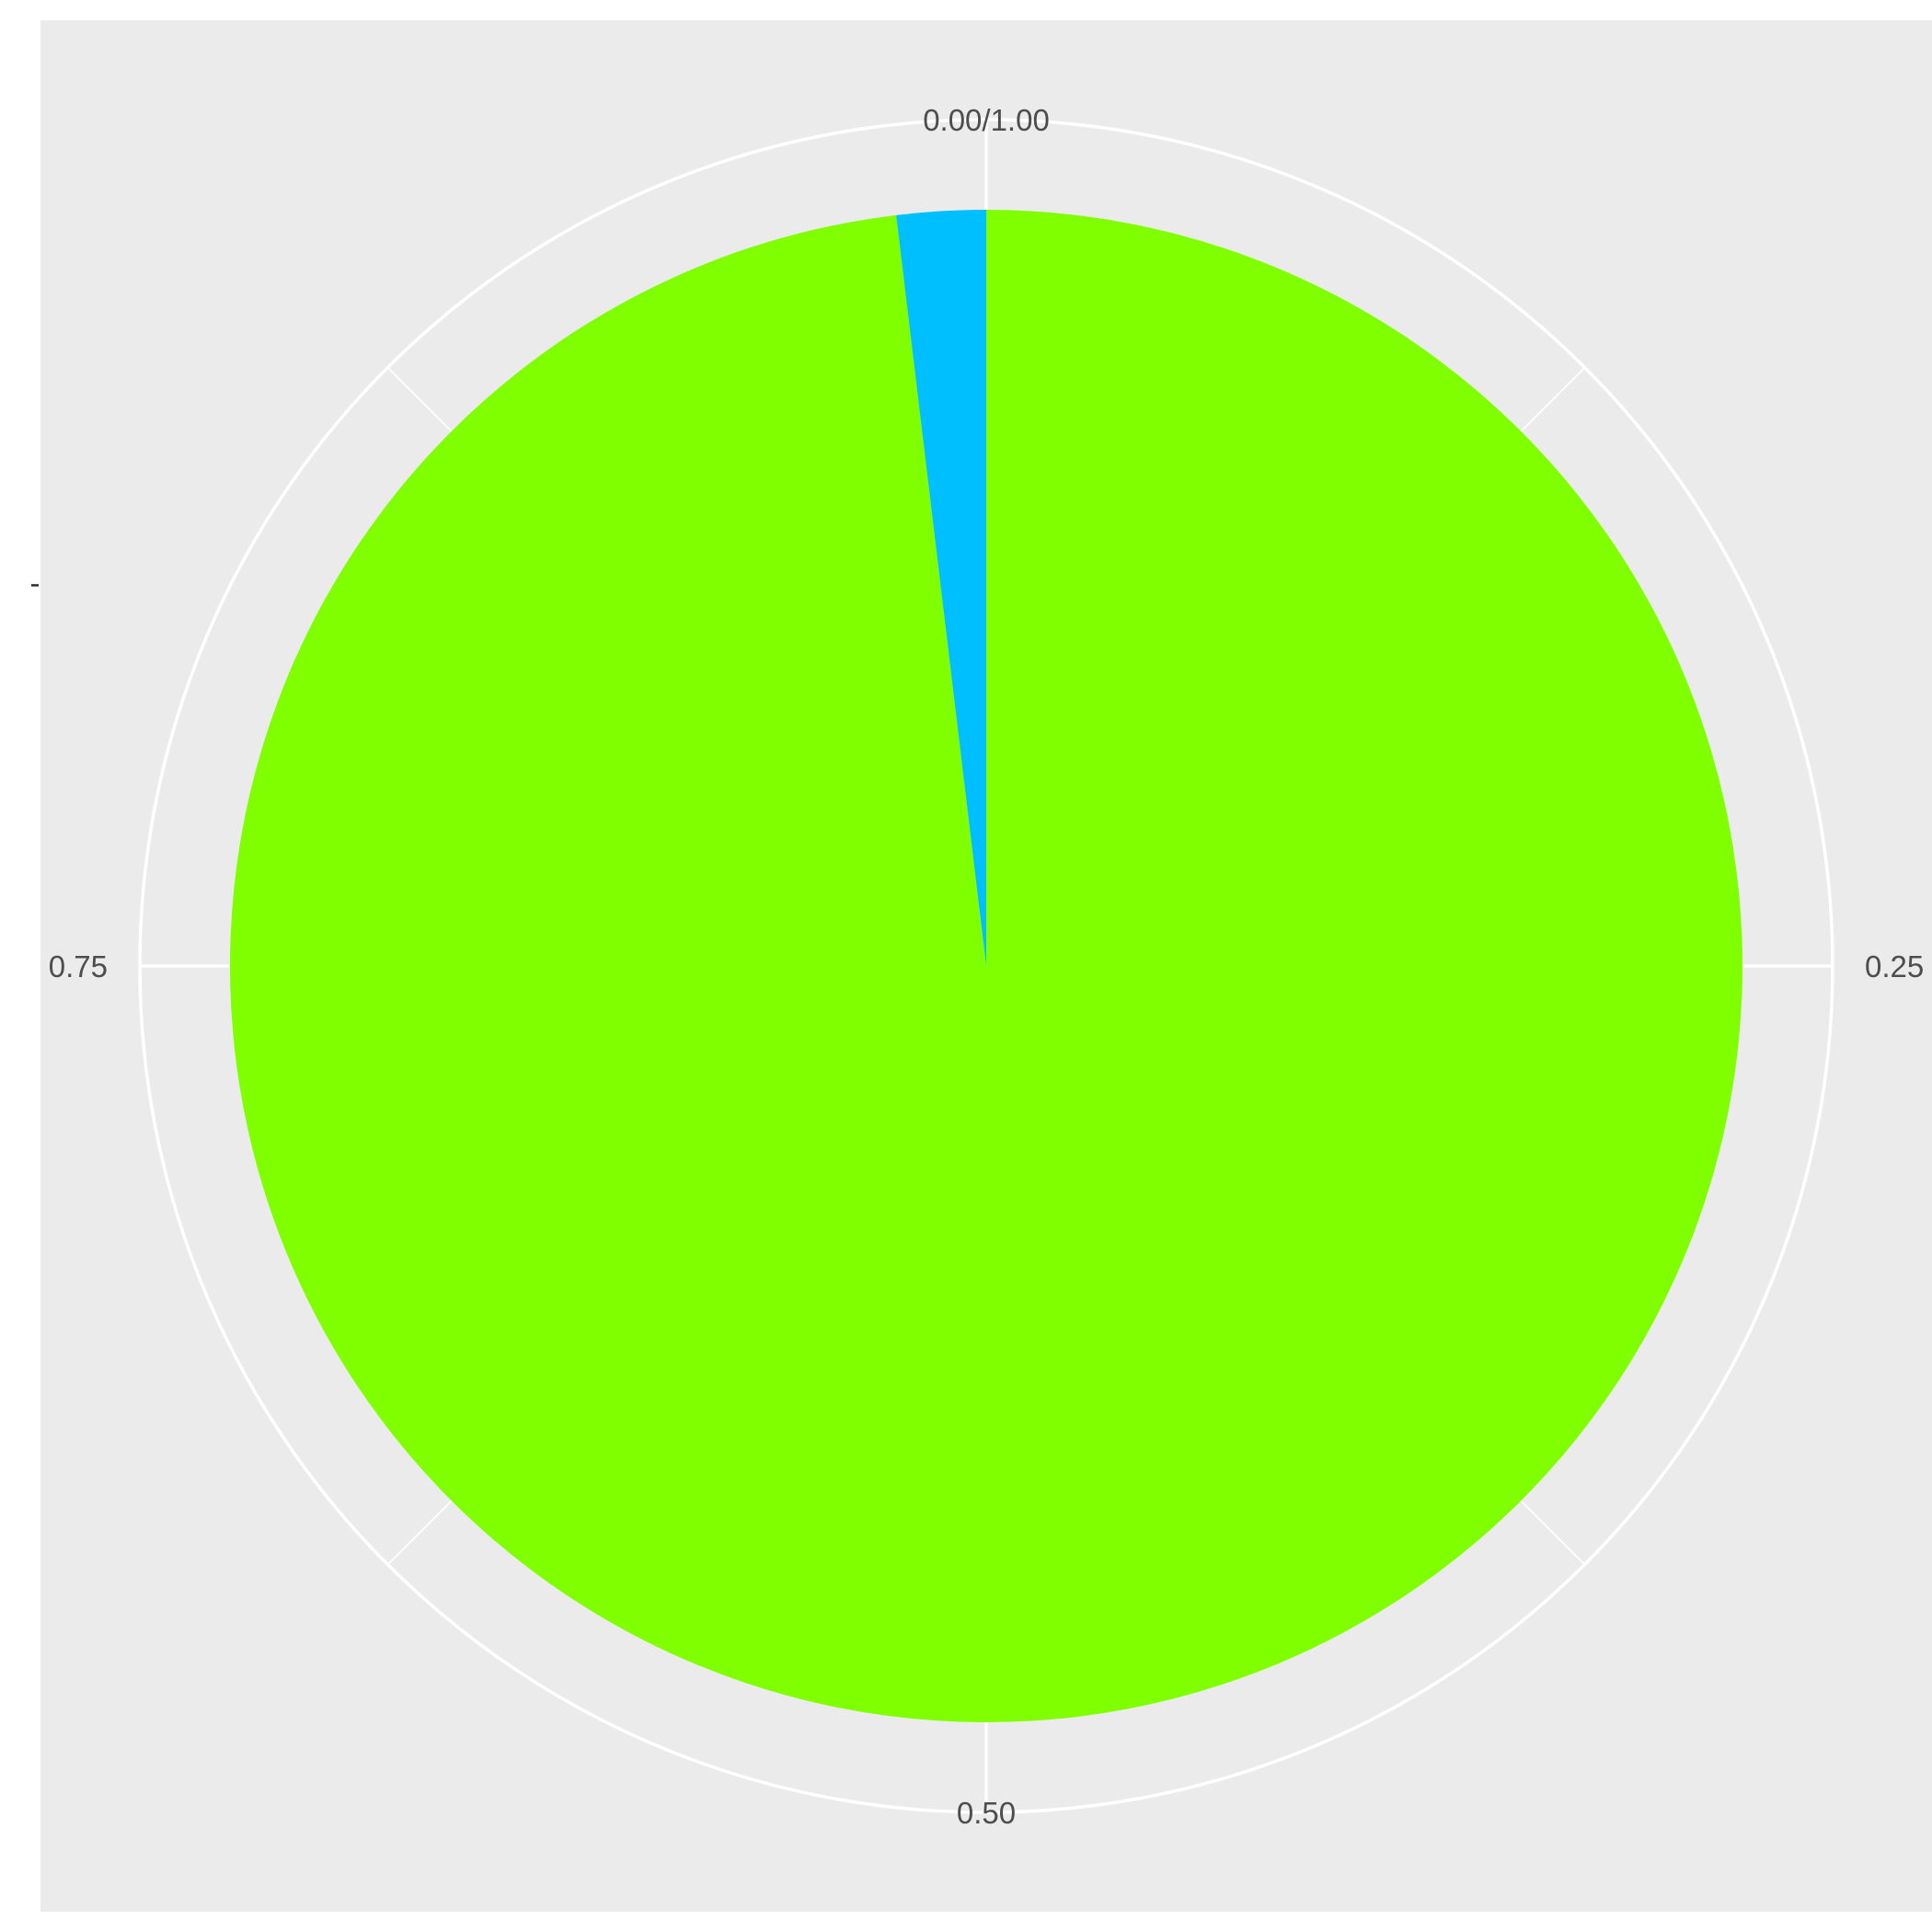 Image resolution: width=1932 pixels, height=1932 pixels. What do you see at coordinates (1894, 966) in the screenshot?
I see `angular-tick-label: 0.25` at bounding box center [1894, 966].